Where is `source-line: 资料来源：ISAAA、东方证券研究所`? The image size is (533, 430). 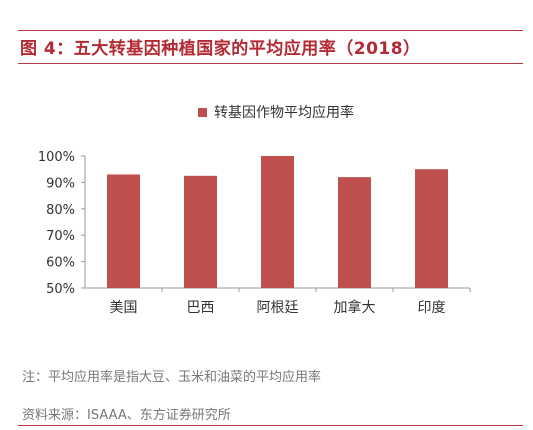
source-line: 资料来源：ISAAA、东方证券研究所 is located at coordinates (126, 415).